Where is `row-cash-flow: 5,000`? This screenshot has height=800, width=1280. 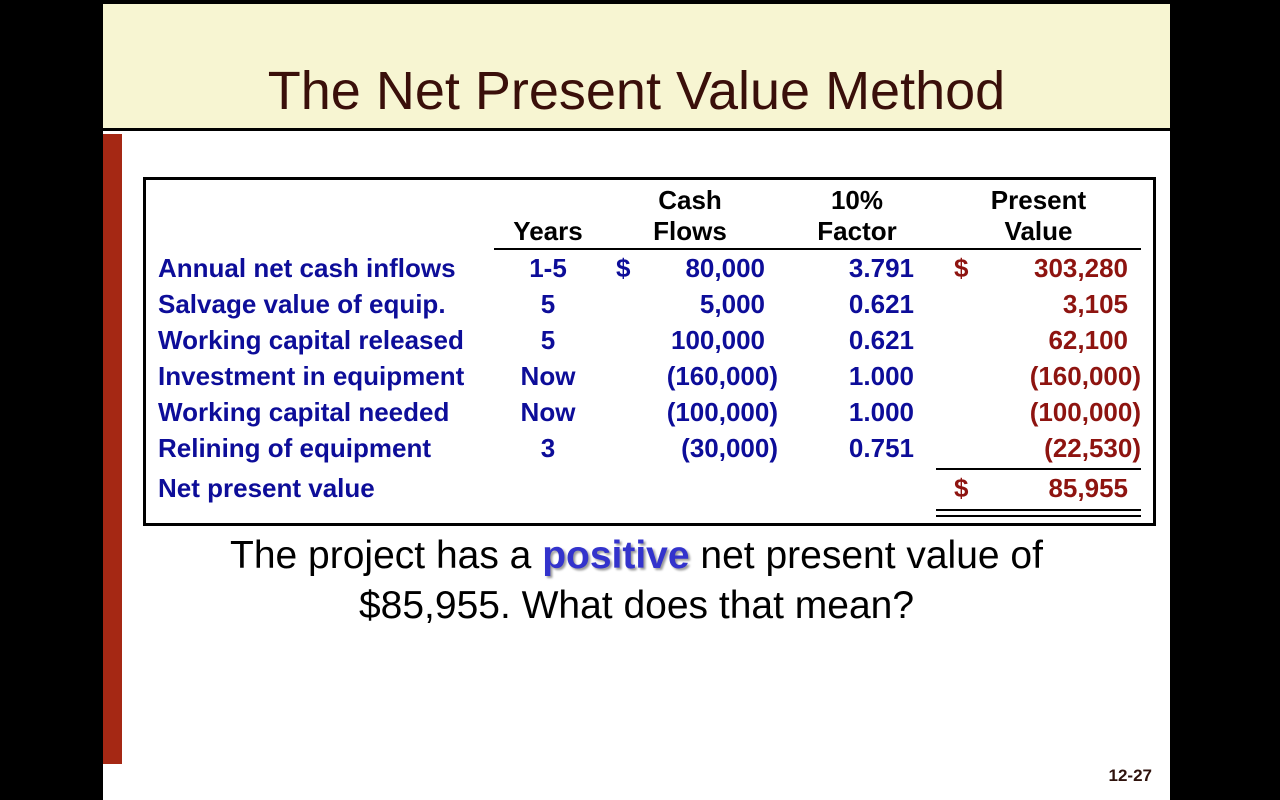 row-cash-flow: 5,000 is located at coordinates (732, 304).